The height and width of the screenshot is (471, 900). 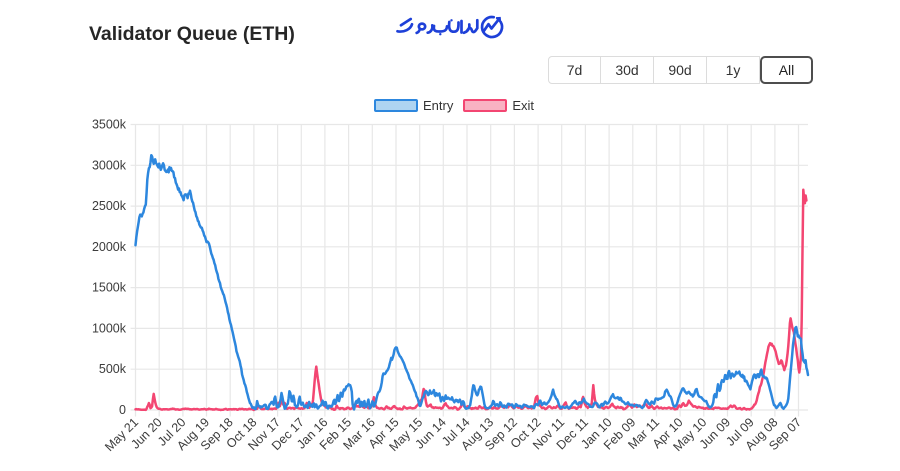 I want to click on svg-text: 0, so click(x=122, y=410).